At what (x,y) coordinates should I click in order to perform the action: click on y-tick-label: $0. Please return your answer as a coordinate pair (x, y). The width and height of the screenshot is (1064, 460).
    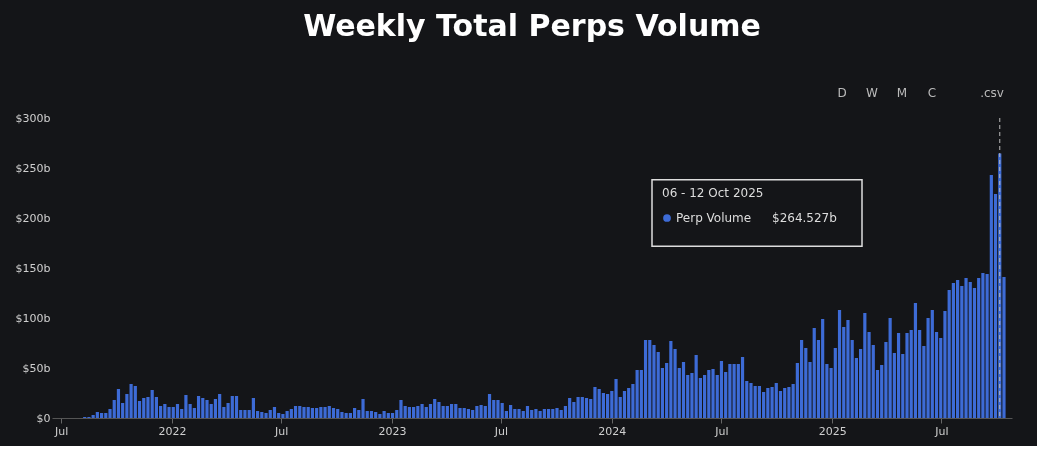
    Looking at the image, I should click on (43, 418).